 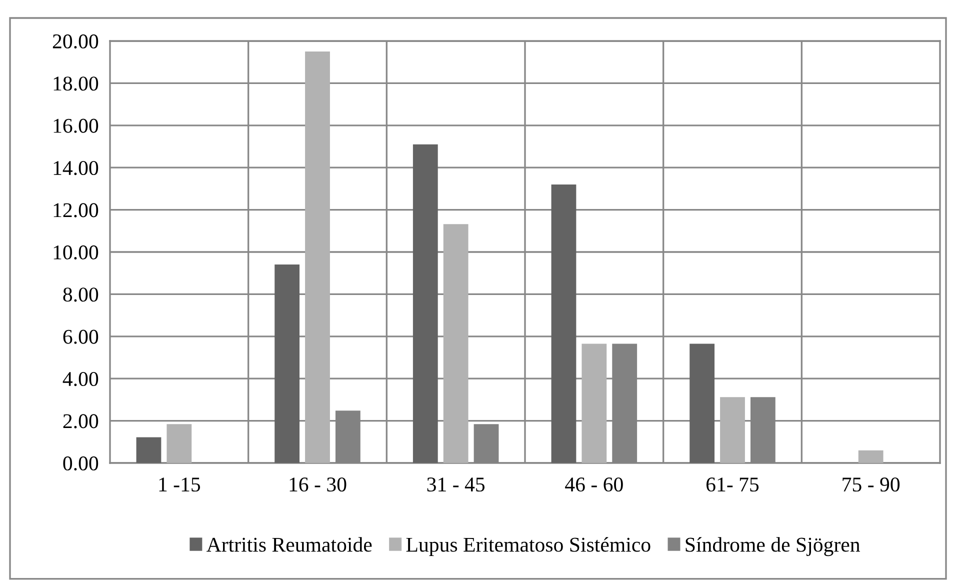 What do you see at coordinates (594, 484) in the screenshot?
I see `x-tick-label: 46 - 60` at bounding box center [594, 484].